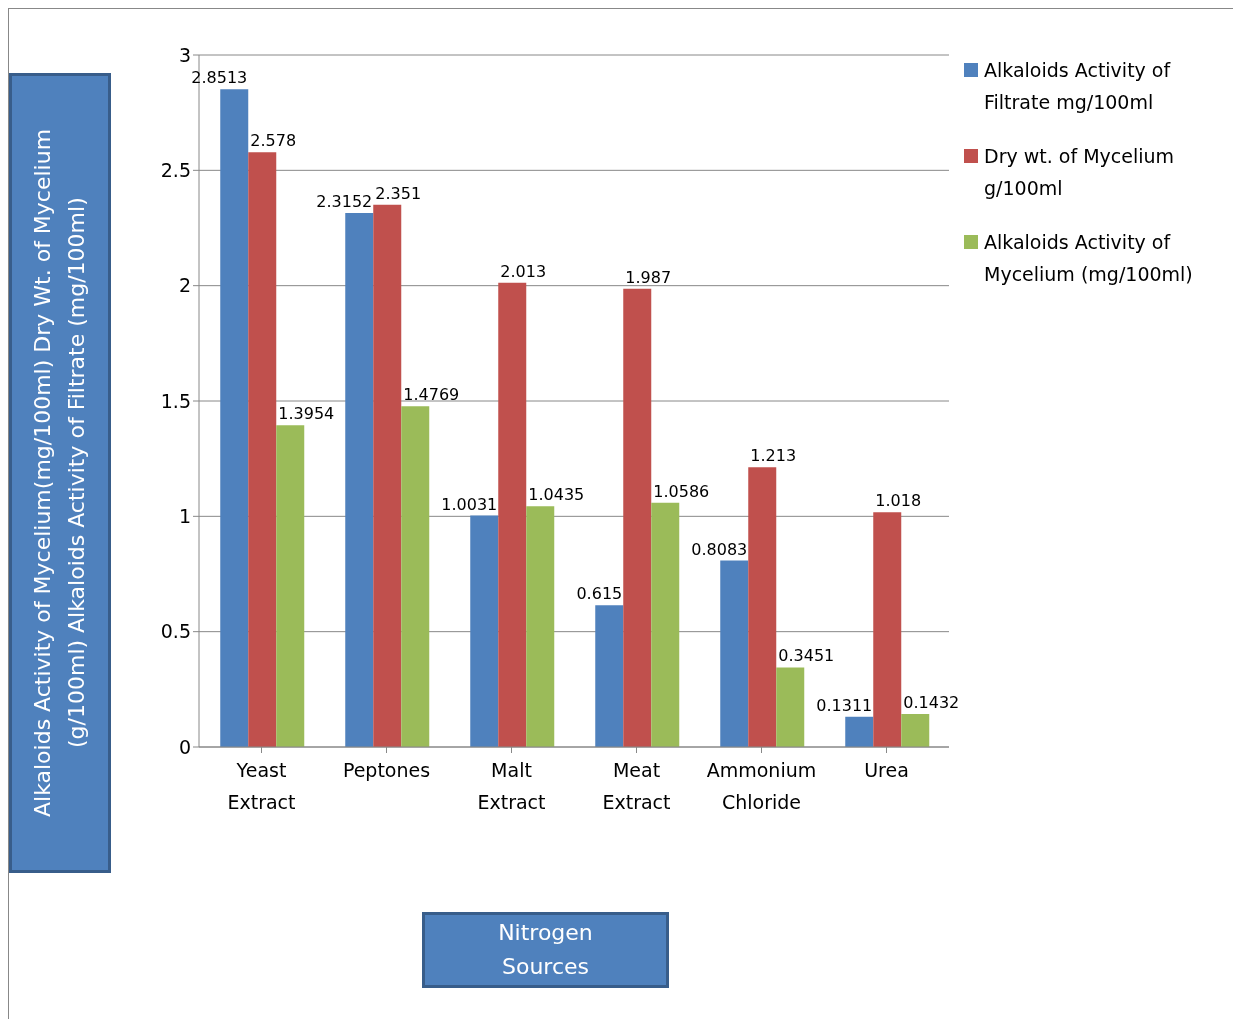 The height and width of the screenshot is (1025, 1233). Describe the element at coordinates (511, 786) in the screenshot. I see `x-tick-label: Malt Extract` at that location.